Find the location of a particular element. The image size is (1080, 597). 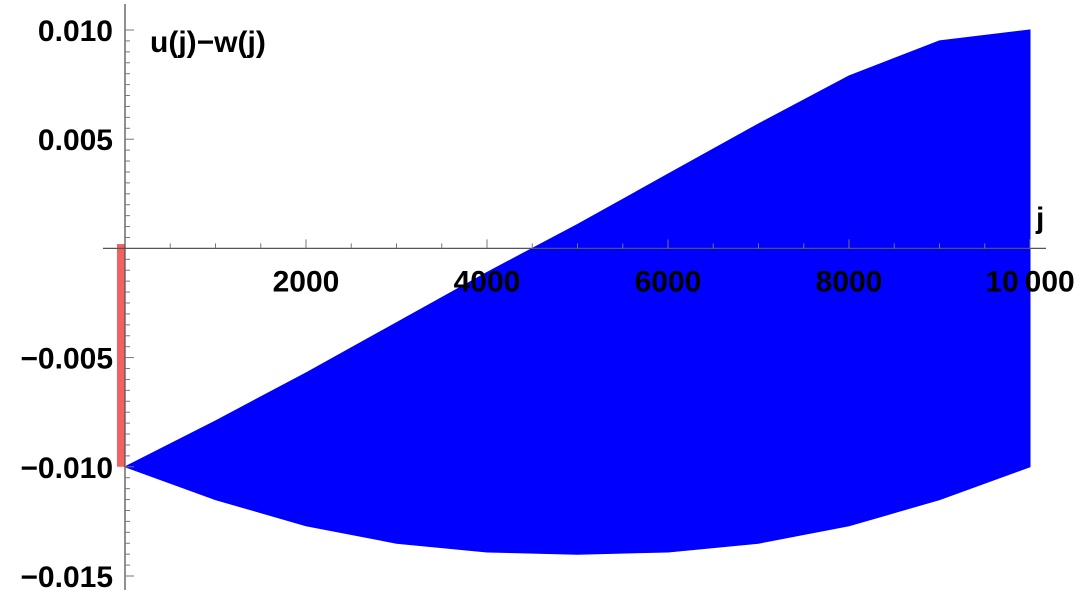

x-tick-label: 4000 is located at coordinates (487, 281).